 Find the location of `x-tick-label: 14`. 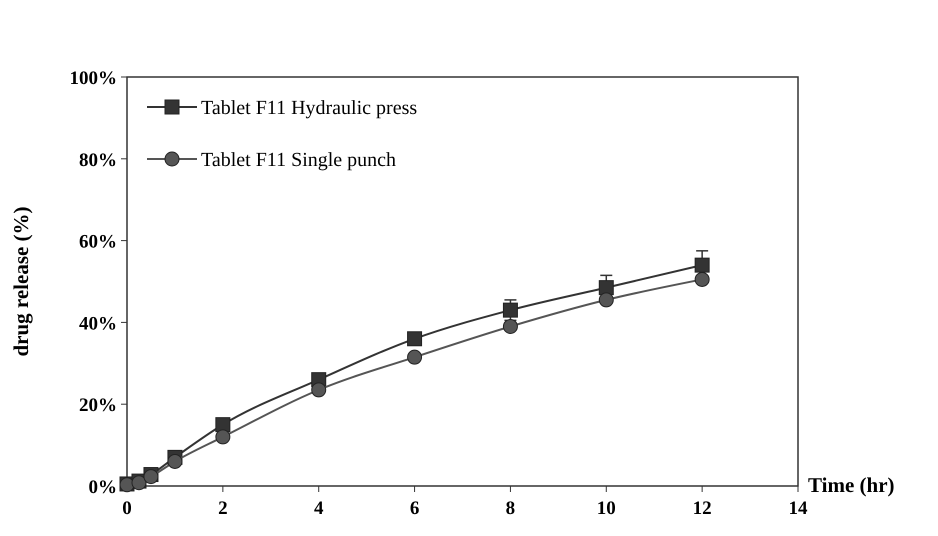

x-tick-label: 14 is located at coordinates (798, 508).